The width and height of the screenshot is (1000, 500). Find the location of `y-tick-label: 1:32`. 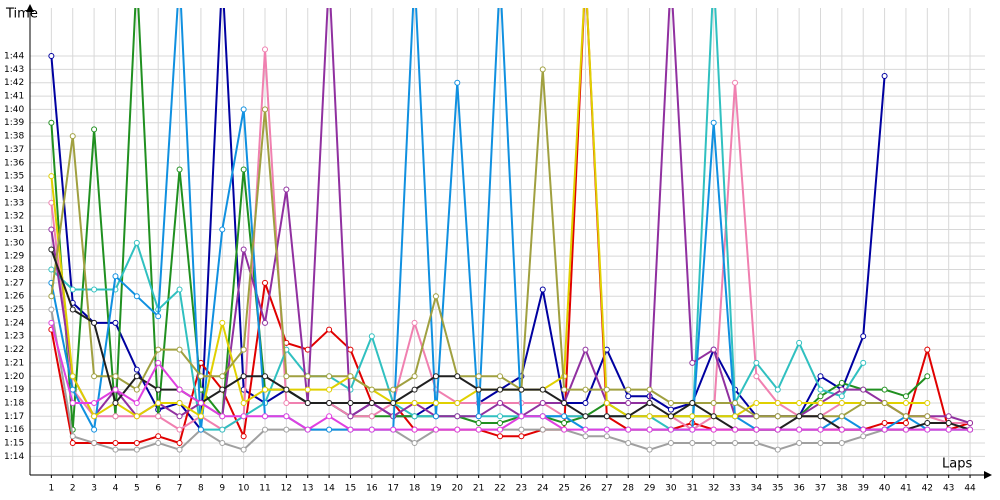

y-tick-label: 1:32 is located at coordinates (14, 217).